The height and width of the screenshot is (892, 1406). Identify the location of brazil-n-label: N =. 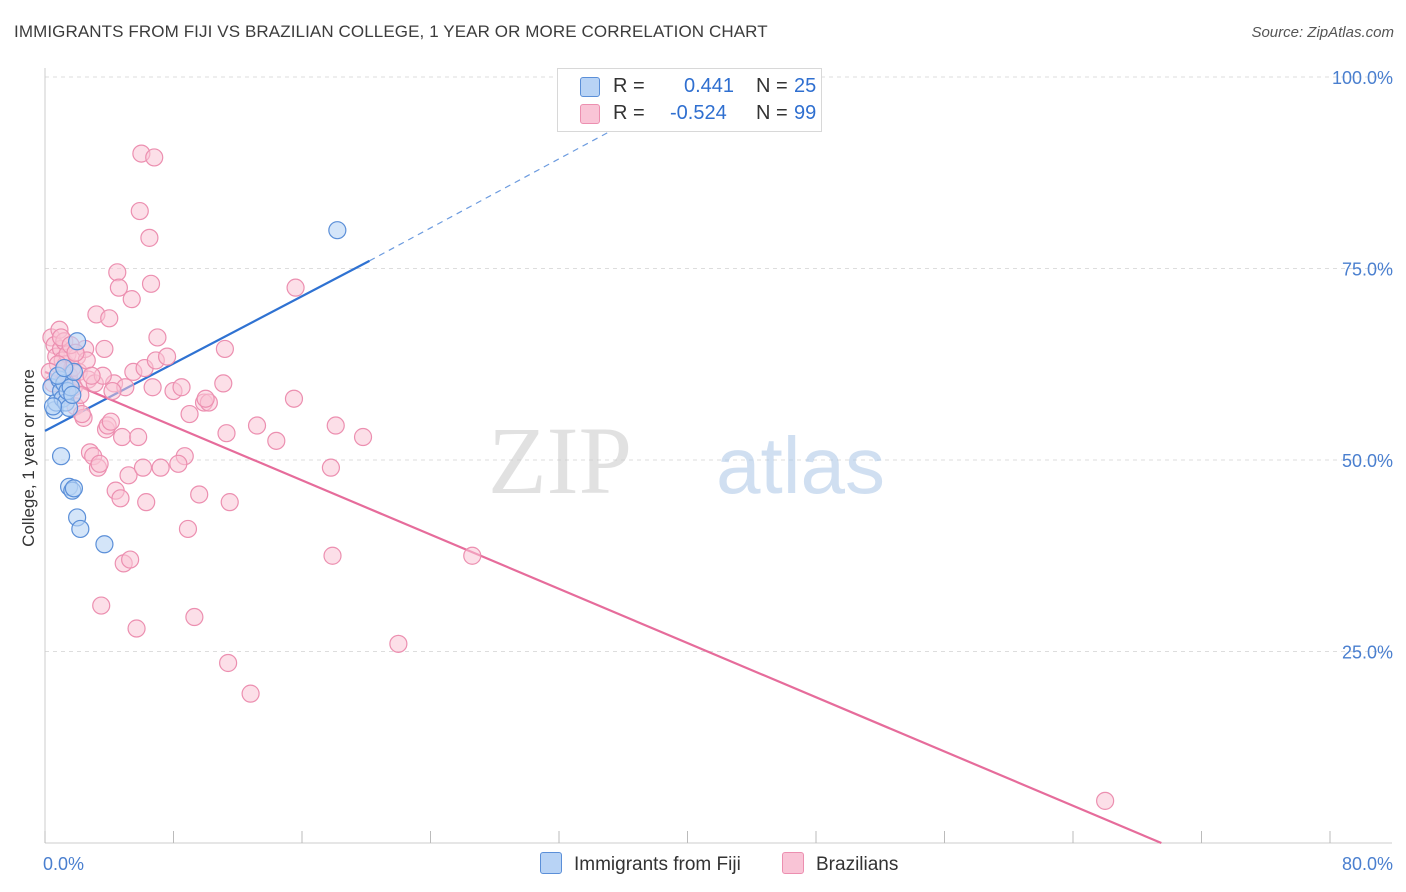
(772, 113).